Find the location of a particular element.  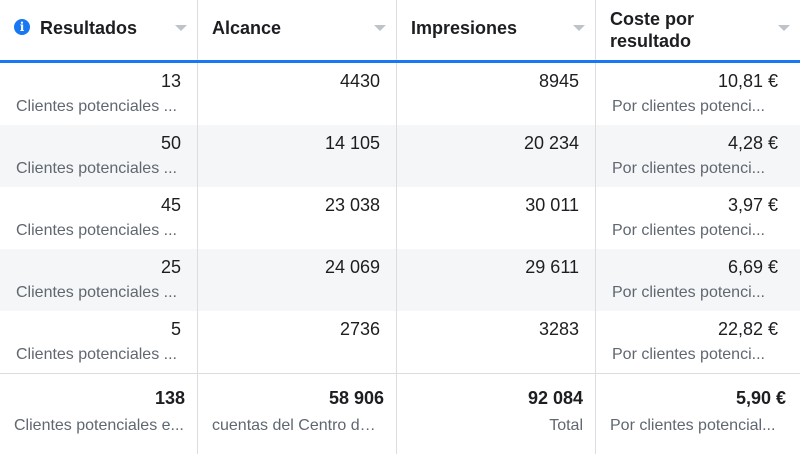

results-value: 25 is located at coordinates (170, 267).